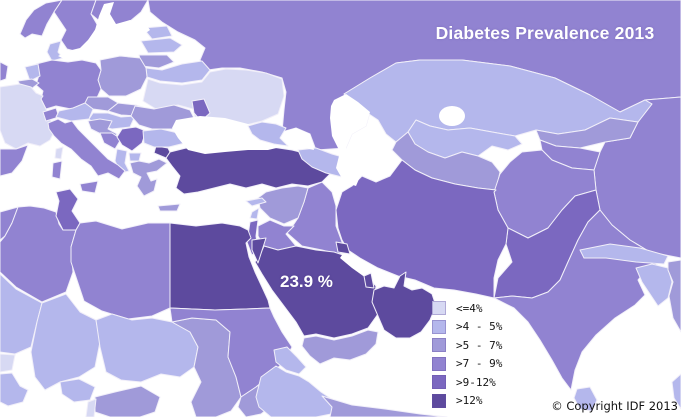 The width and height of the screenshot is (681, 417). I want to click on region-sri-lanka, so click(585, 399).